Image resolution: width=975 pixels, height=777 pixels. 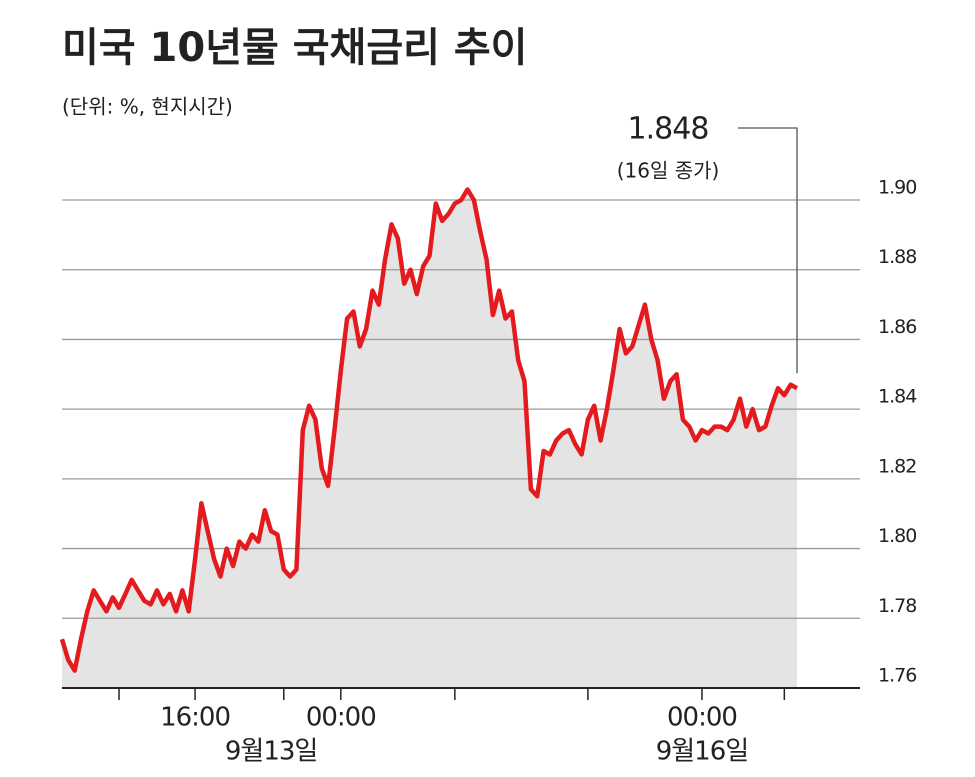 What do you see at coordinates (897, 536) in the screenshot?
I see `y-tick-label: 1.80` at bounding box center [897, 536].